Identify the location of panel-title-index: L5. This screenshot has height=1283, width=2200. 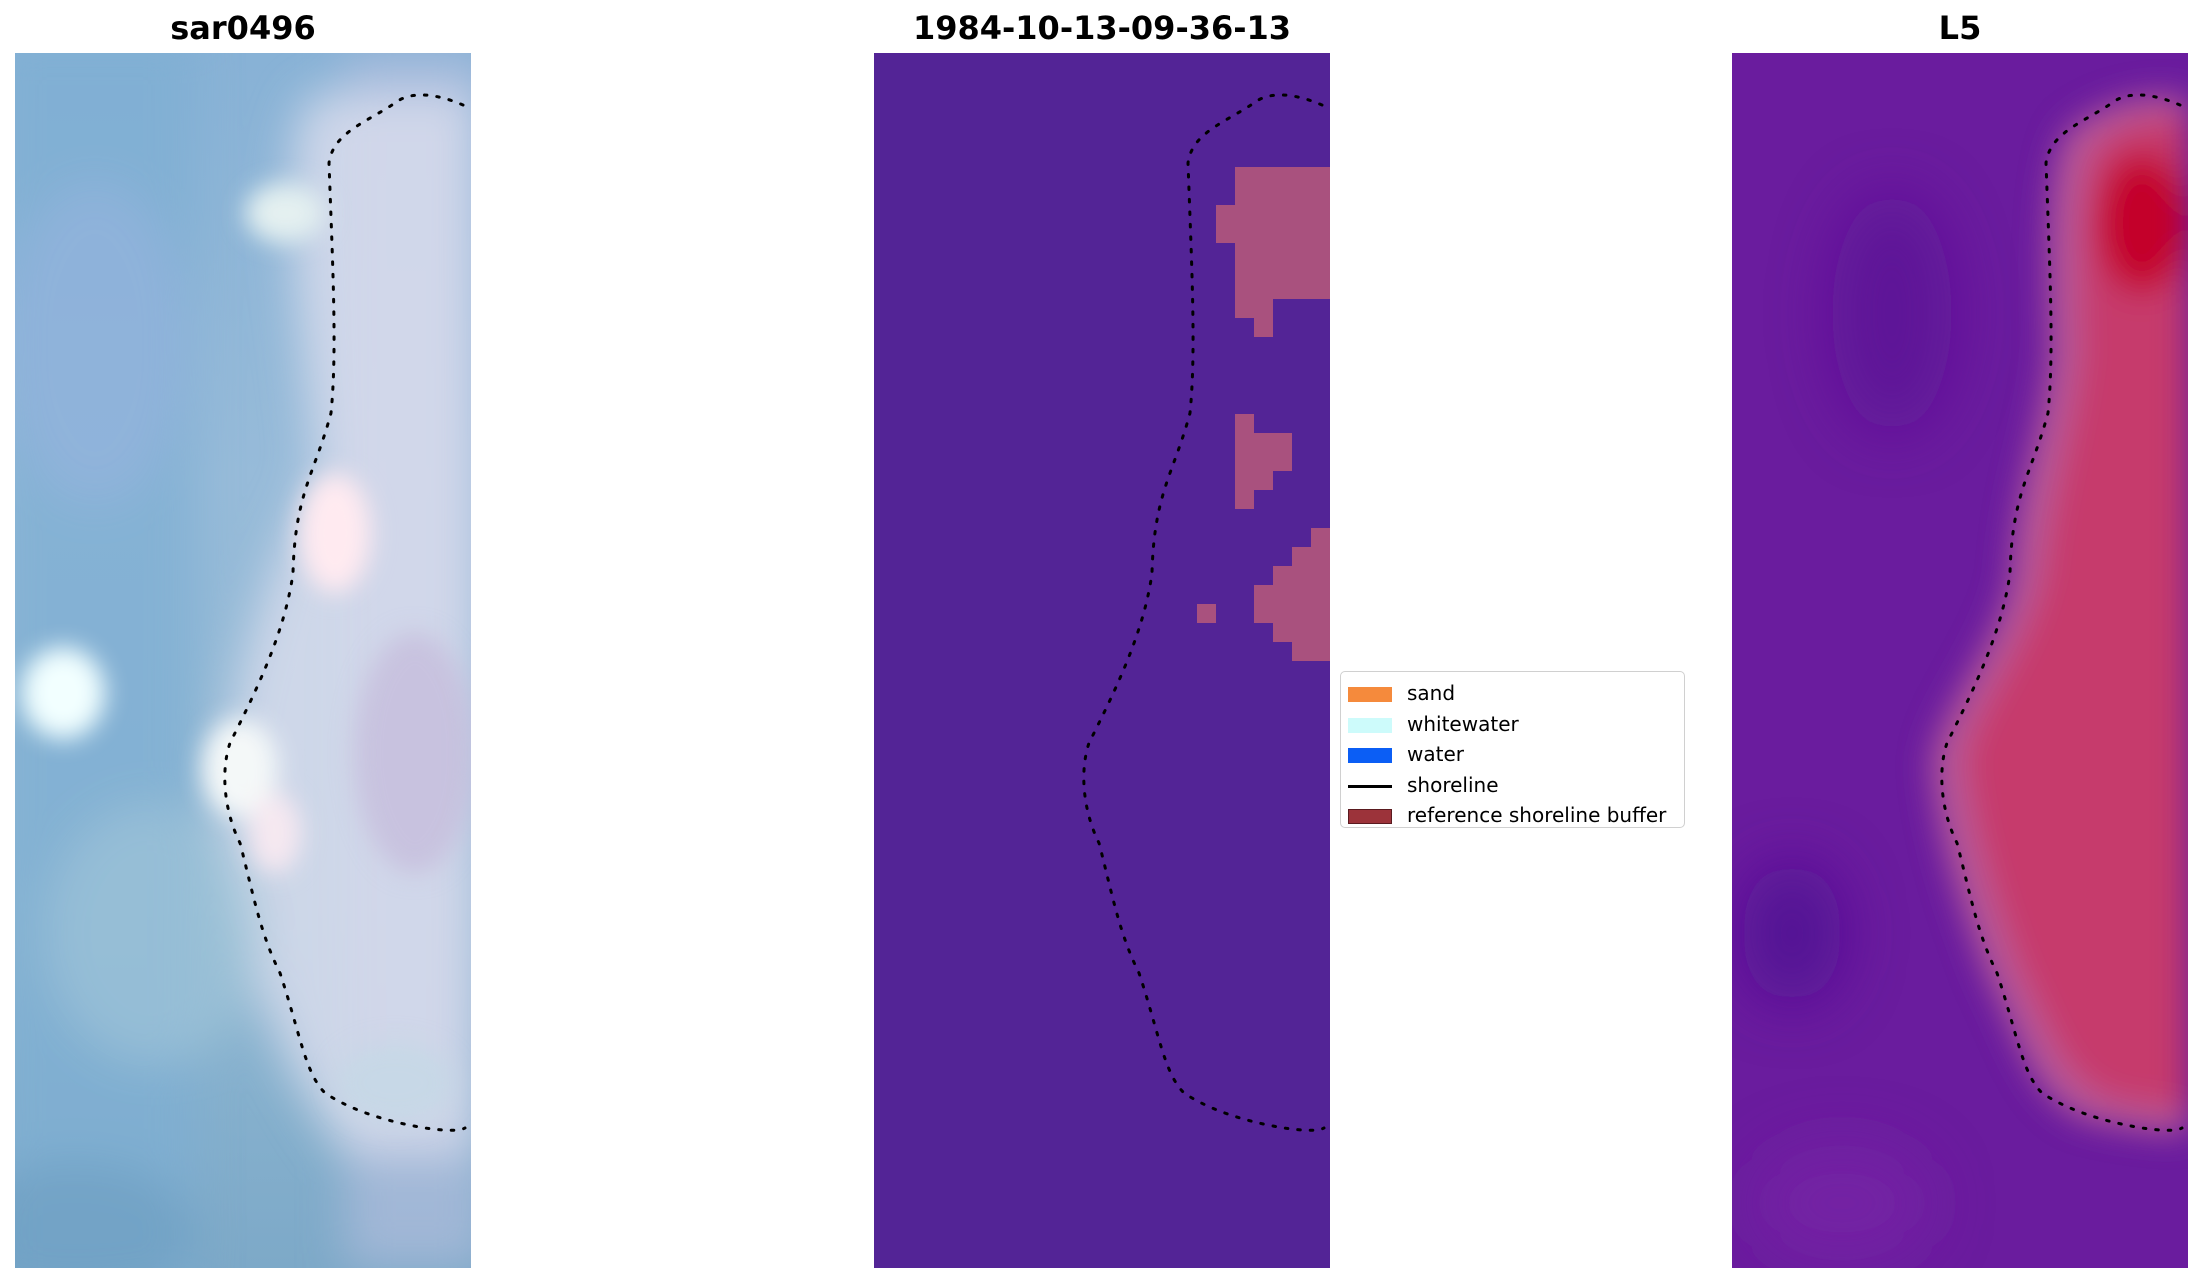
(1960, 28).